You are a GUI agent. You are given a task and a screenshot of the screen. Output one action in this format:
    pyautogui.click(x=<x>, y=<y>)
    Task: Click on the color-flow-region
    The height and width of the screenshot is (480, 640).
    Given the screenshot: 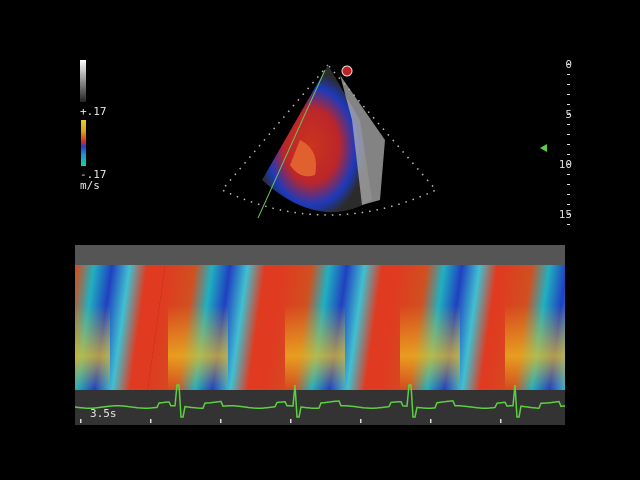 What is the action you would take?
    pyautogui.click(x=317, y=139)
    